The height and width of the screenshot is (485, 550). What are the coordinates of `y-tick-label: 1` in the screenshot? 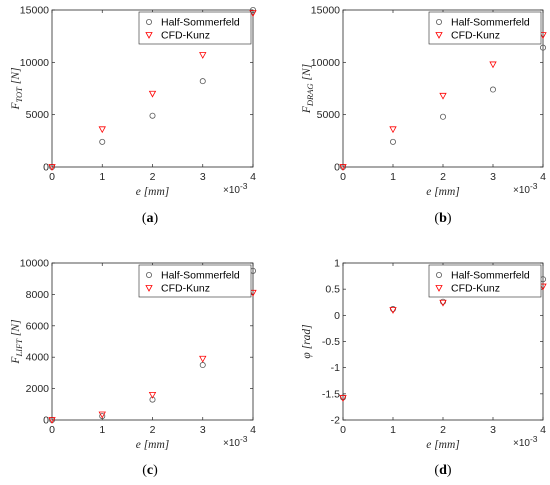 It's located at (337, 264).